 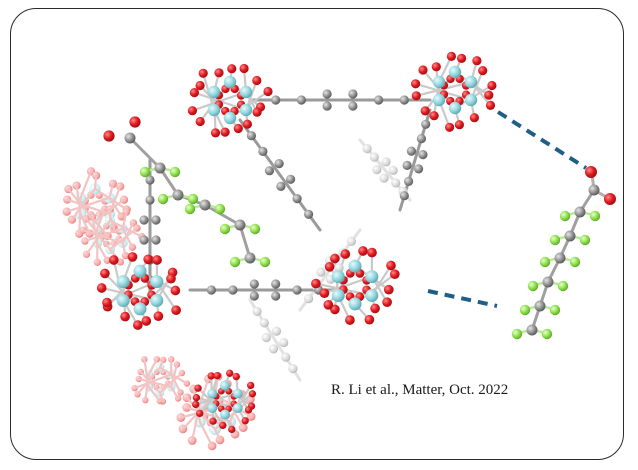 I want to click on coordination-dash, so click(x=542, y=140).